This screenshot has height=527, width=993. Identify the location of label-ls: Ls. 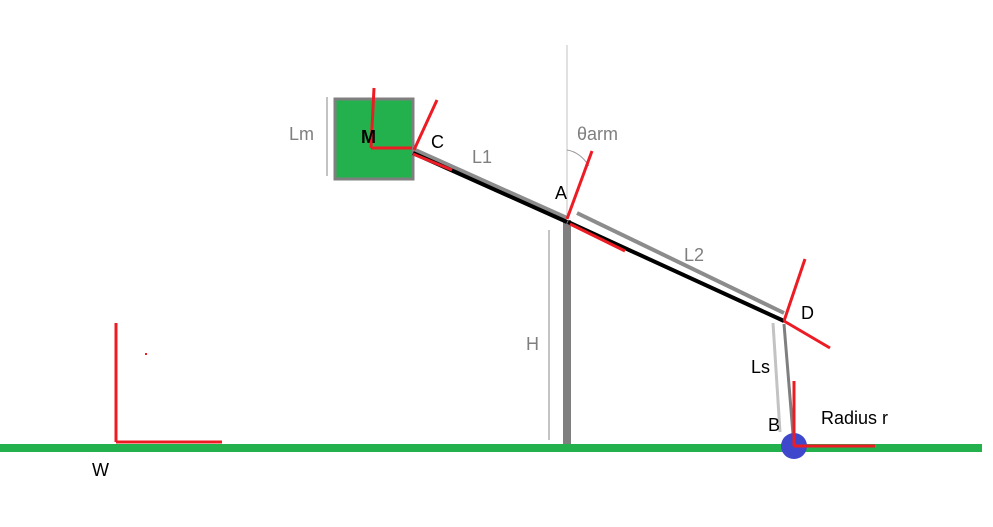
(760, 367).